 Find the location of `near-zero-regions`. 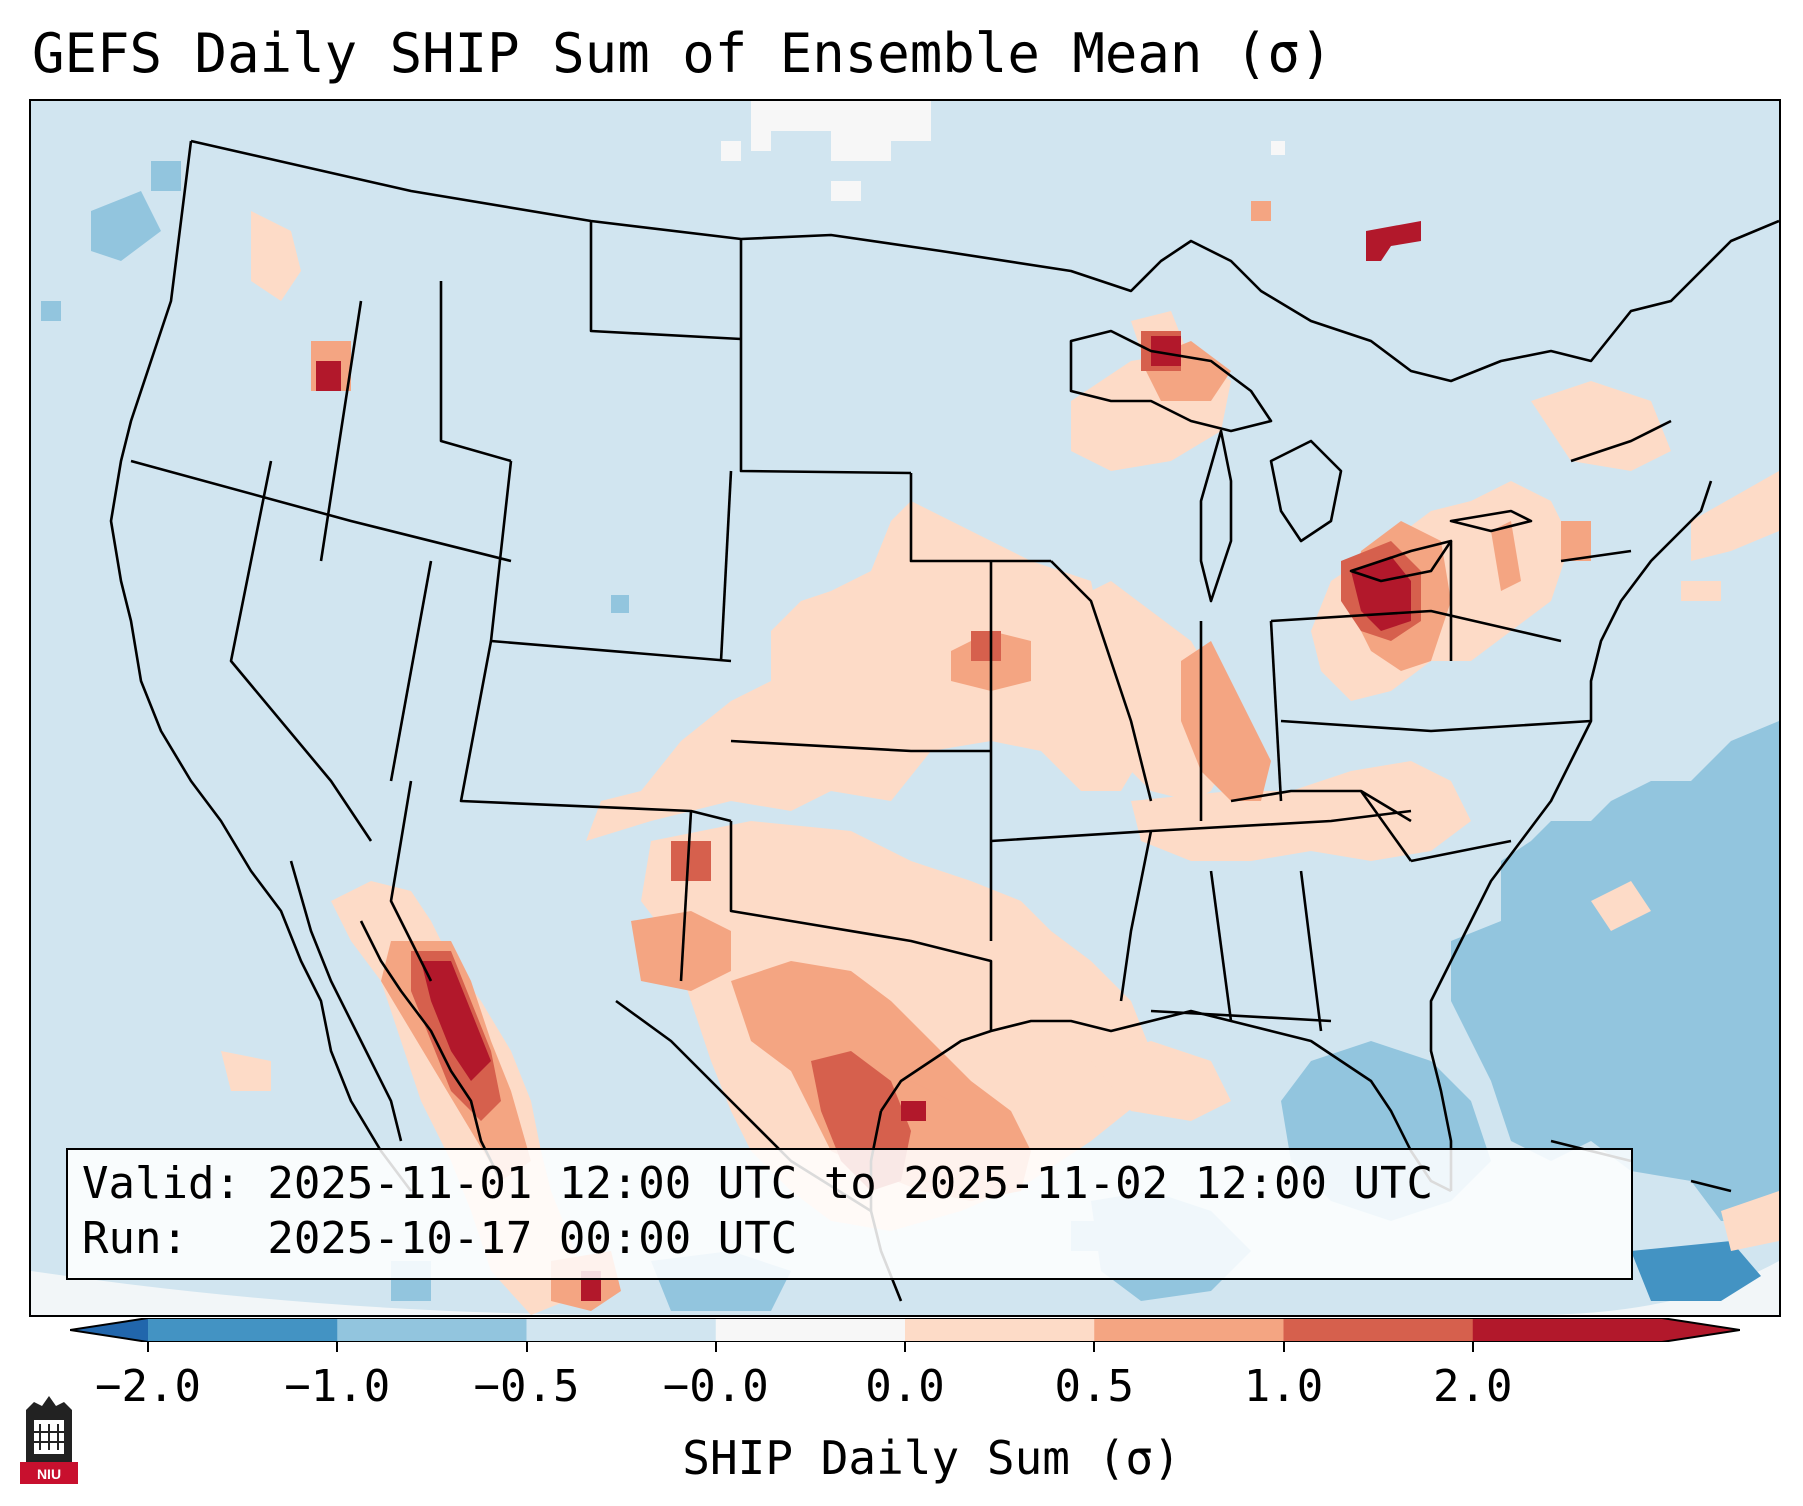

near-zero-regions is located at coordinates (1003, 393).